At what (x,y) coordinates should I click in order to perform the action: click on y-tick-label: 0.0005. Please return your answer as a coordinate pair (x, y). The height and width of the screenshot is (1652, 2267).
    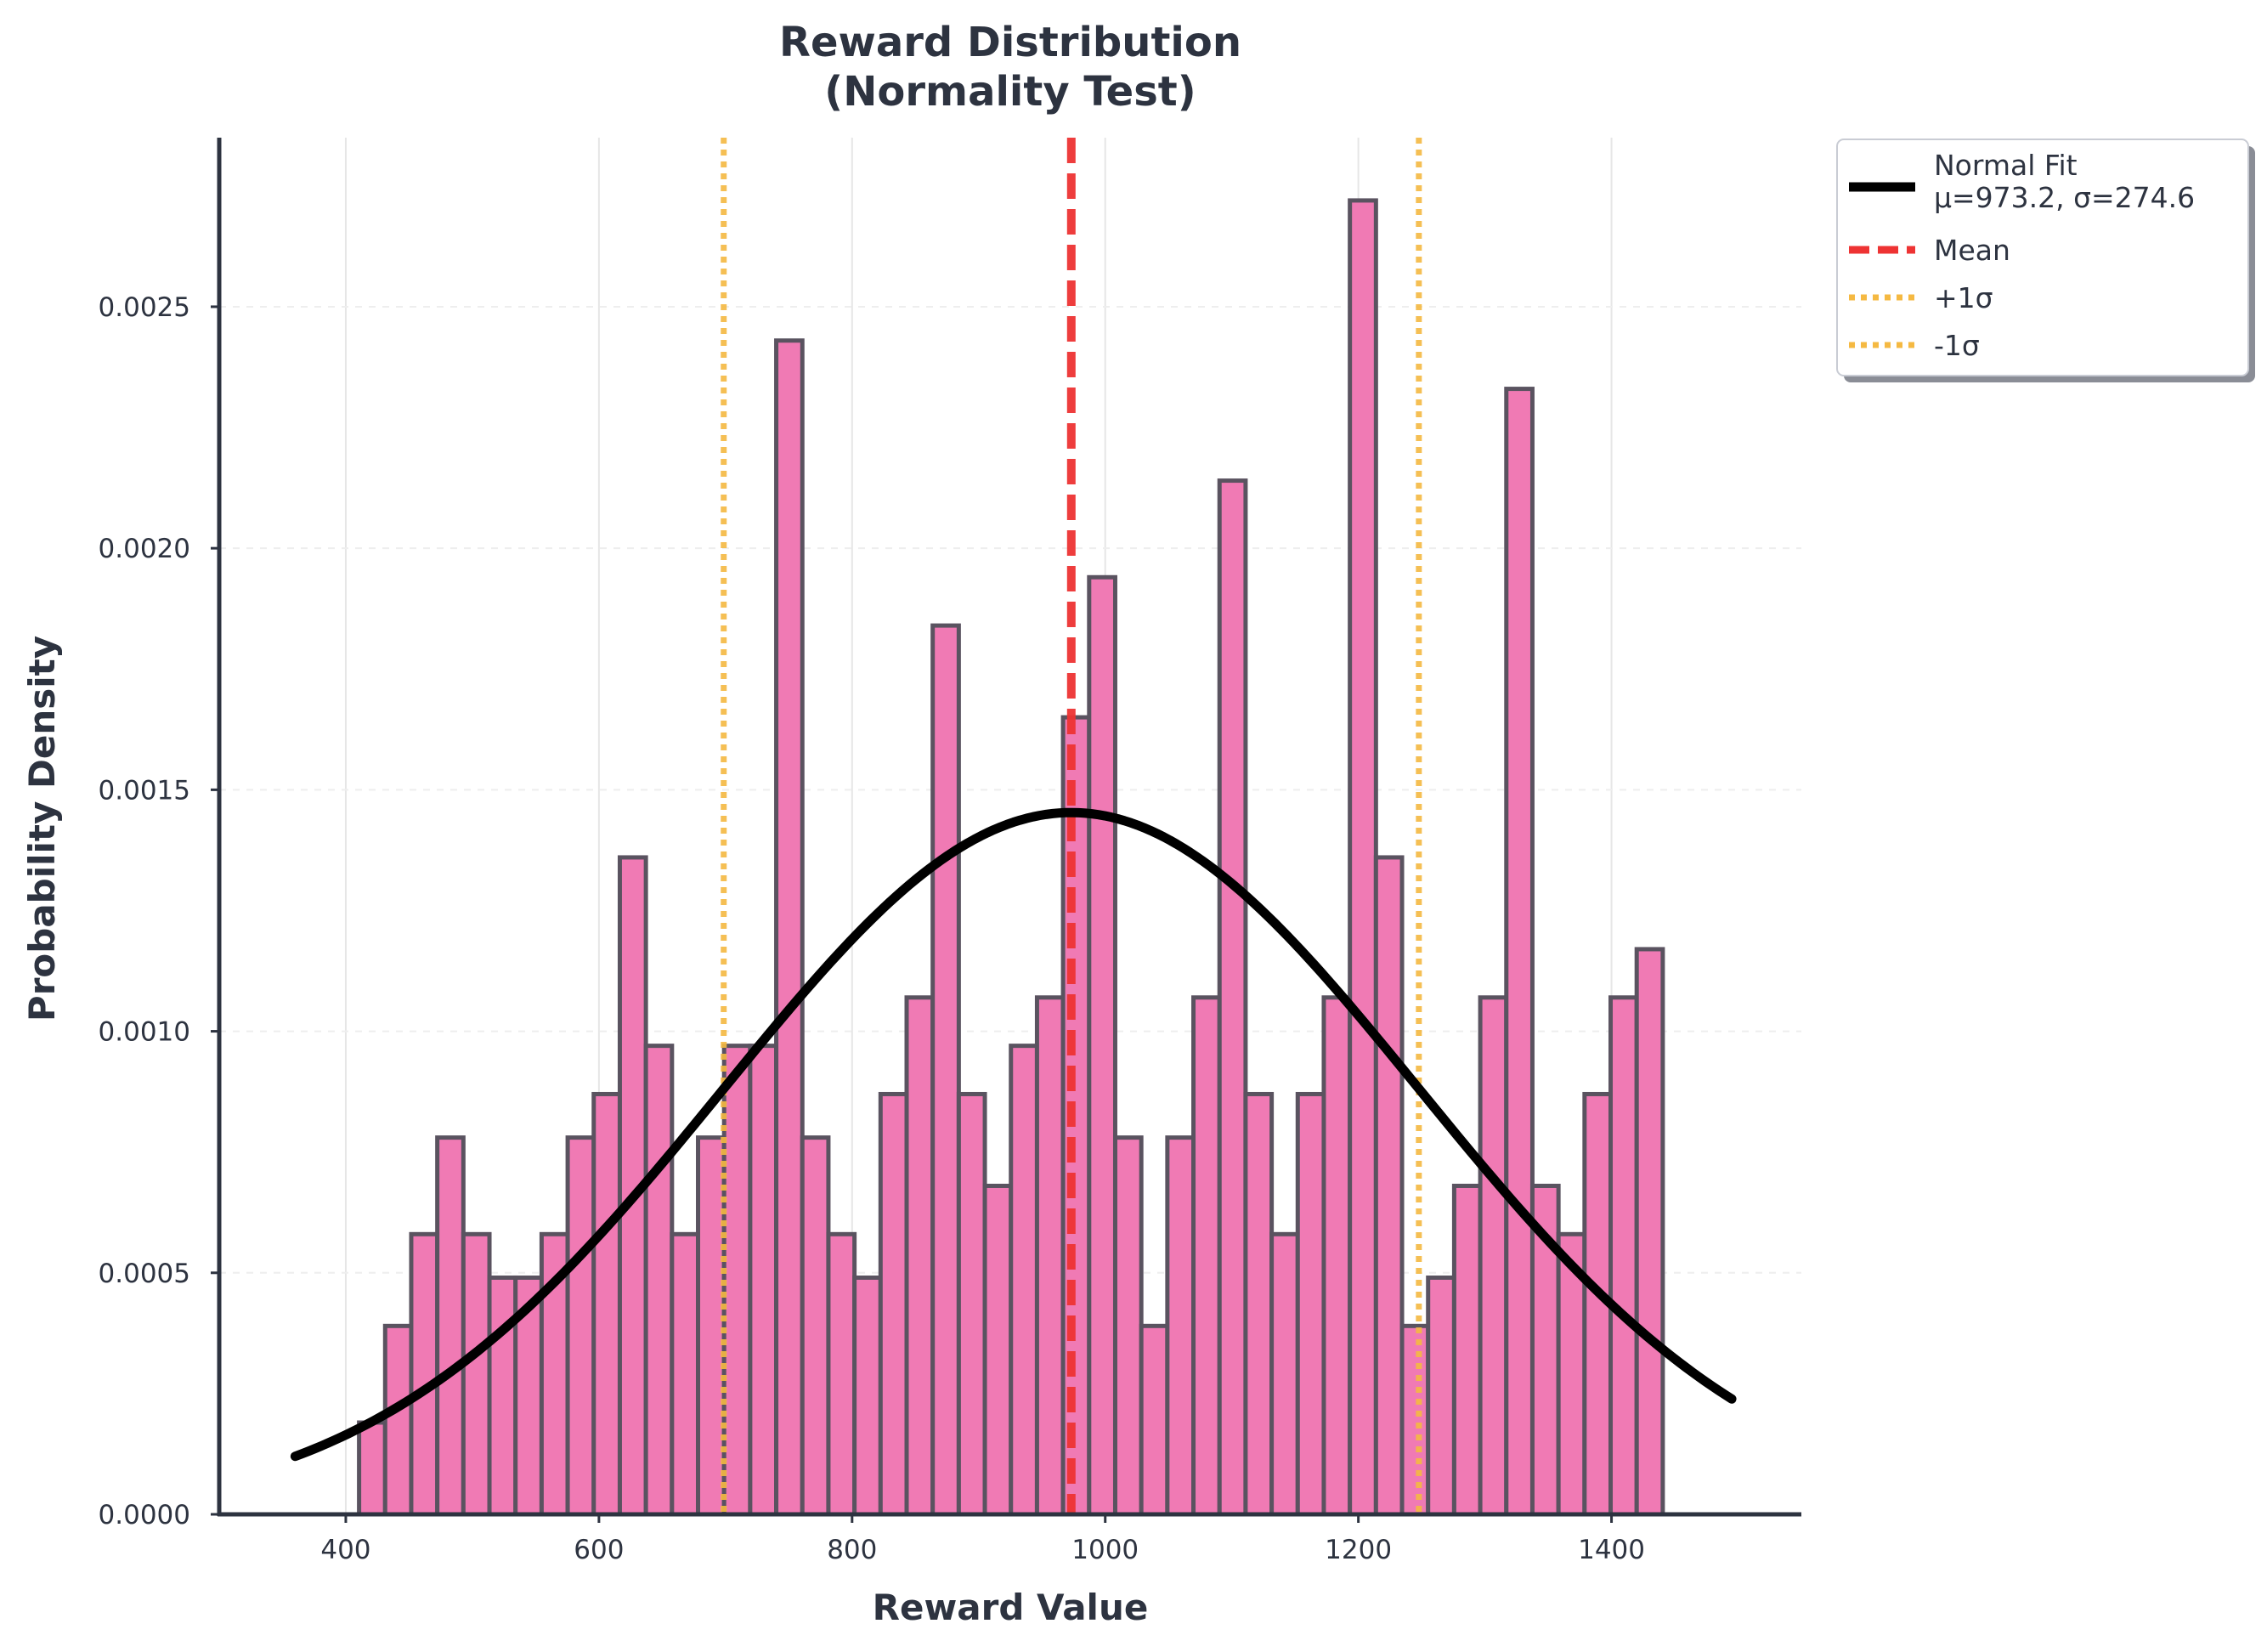
    Looking at the image, I should click on (144, 1274).